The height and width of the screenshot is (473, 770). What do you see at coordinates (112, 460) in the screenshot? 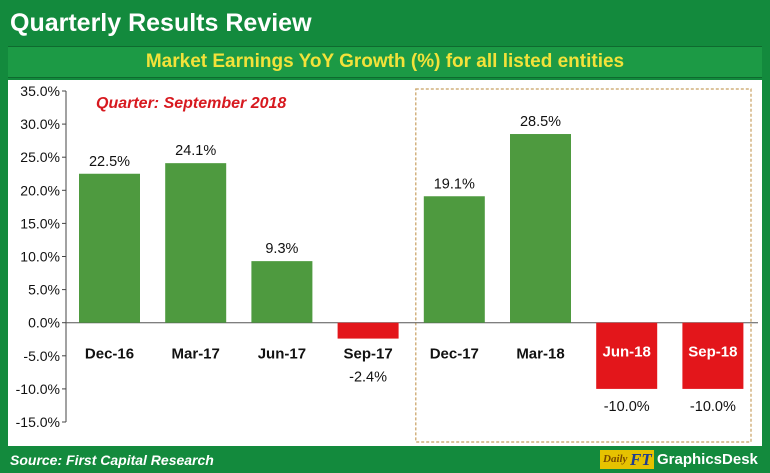
I see `source-note: Source: First Capital Research` at bounding box center [112, 460].